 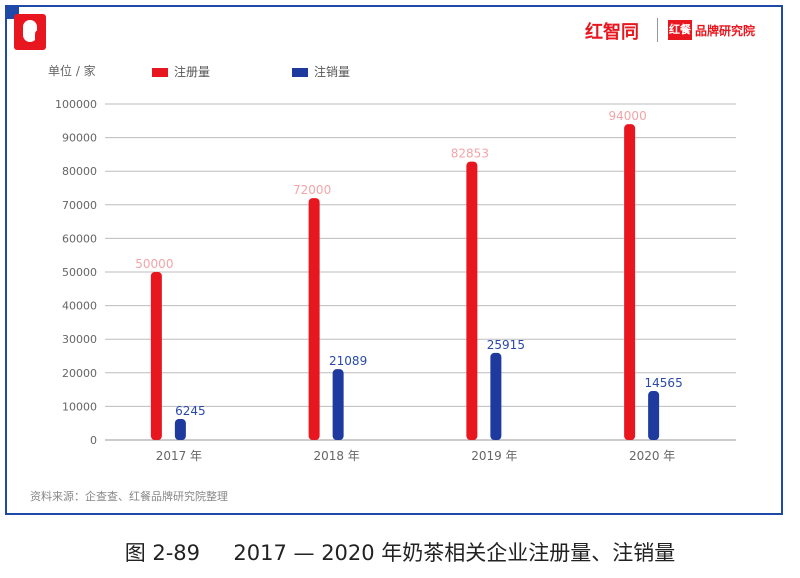 What do you see at coordinates (494, 456) in the screenshot?
I see `x-tick-label: 2019 年` at bounding box center [494, 456].